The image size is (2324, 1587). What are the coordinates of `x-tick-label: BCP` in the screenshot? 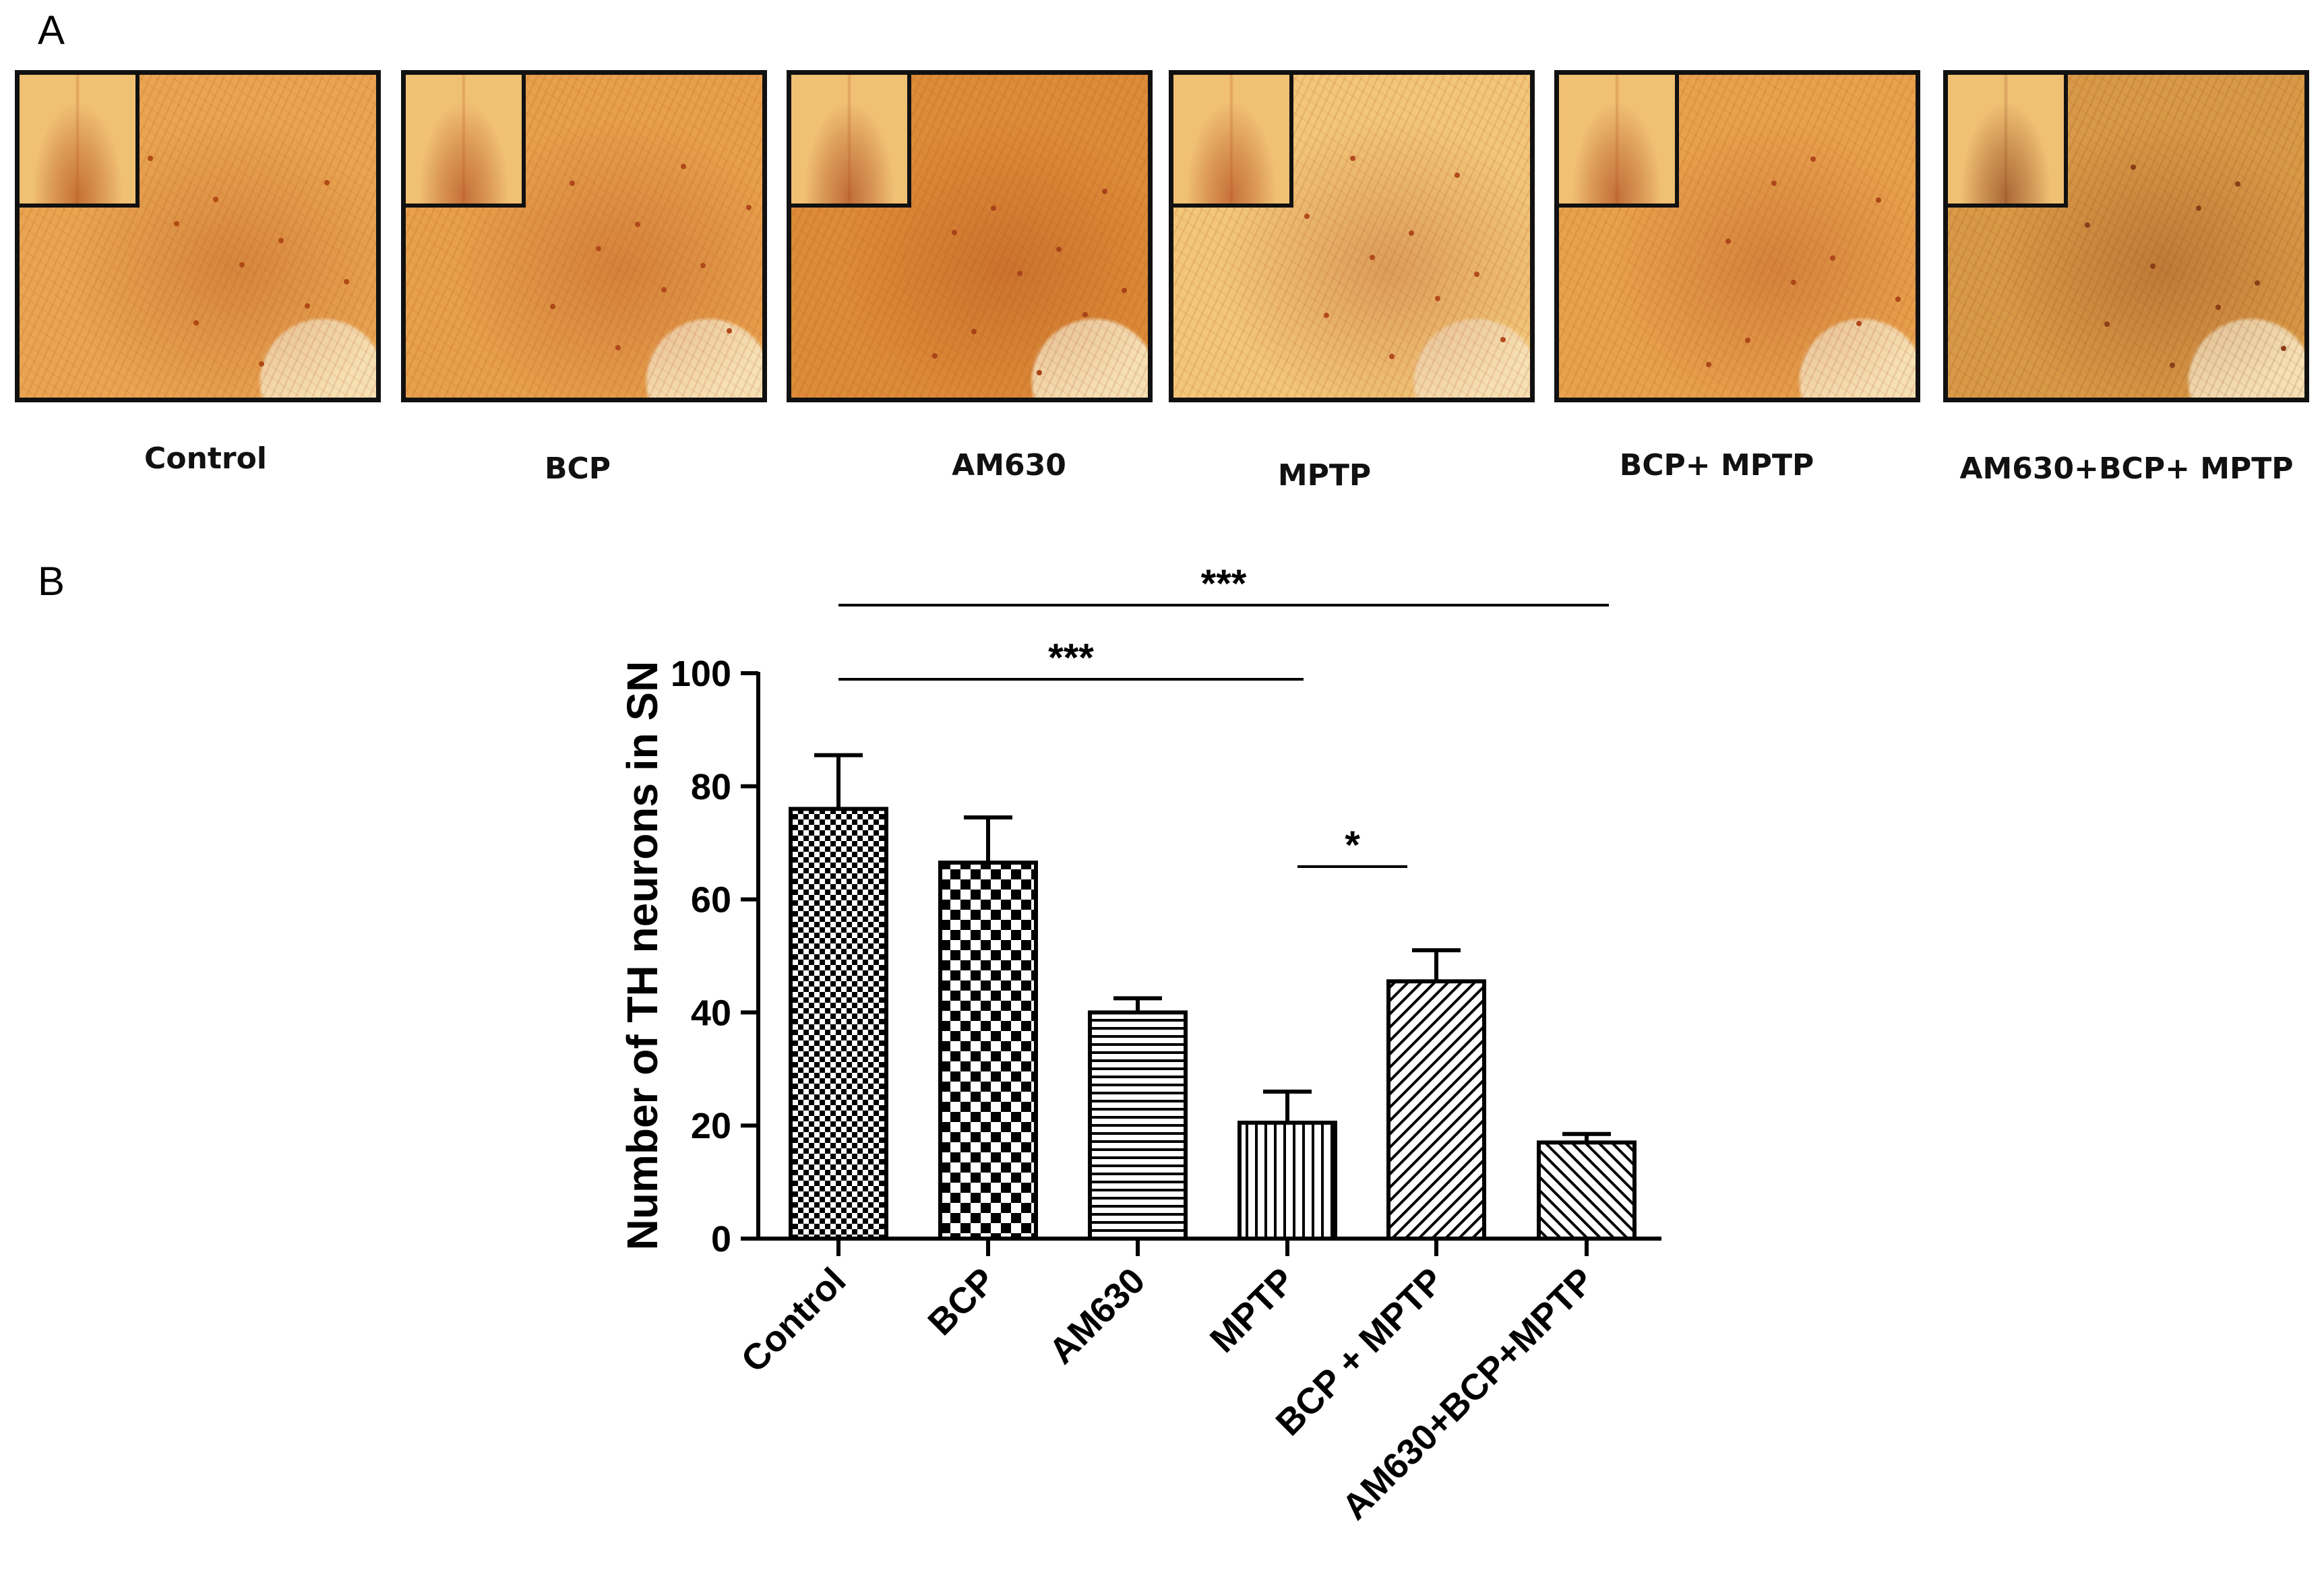 It's located at (962, 1301).